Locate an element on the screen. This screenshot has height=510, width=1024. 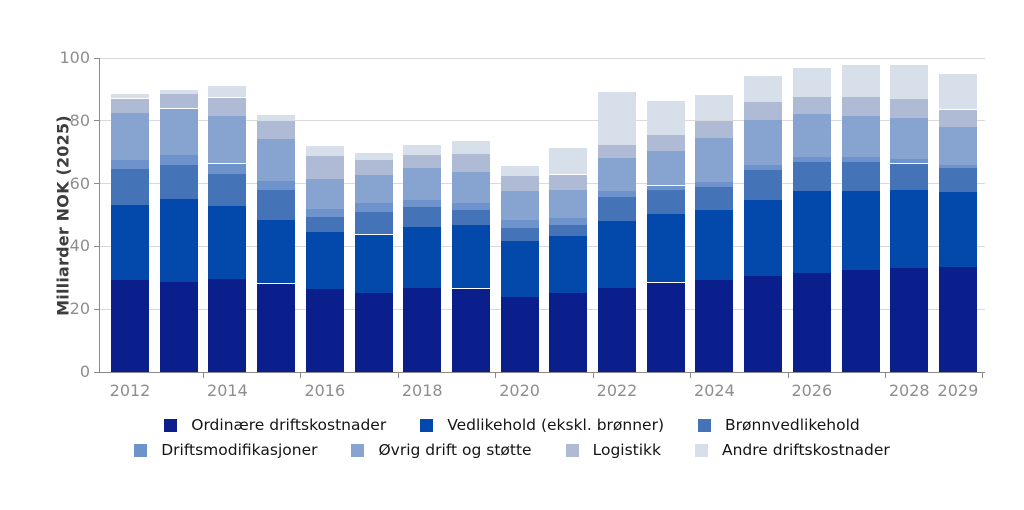
bar-2027-segment is located at coordinates (860, 177).